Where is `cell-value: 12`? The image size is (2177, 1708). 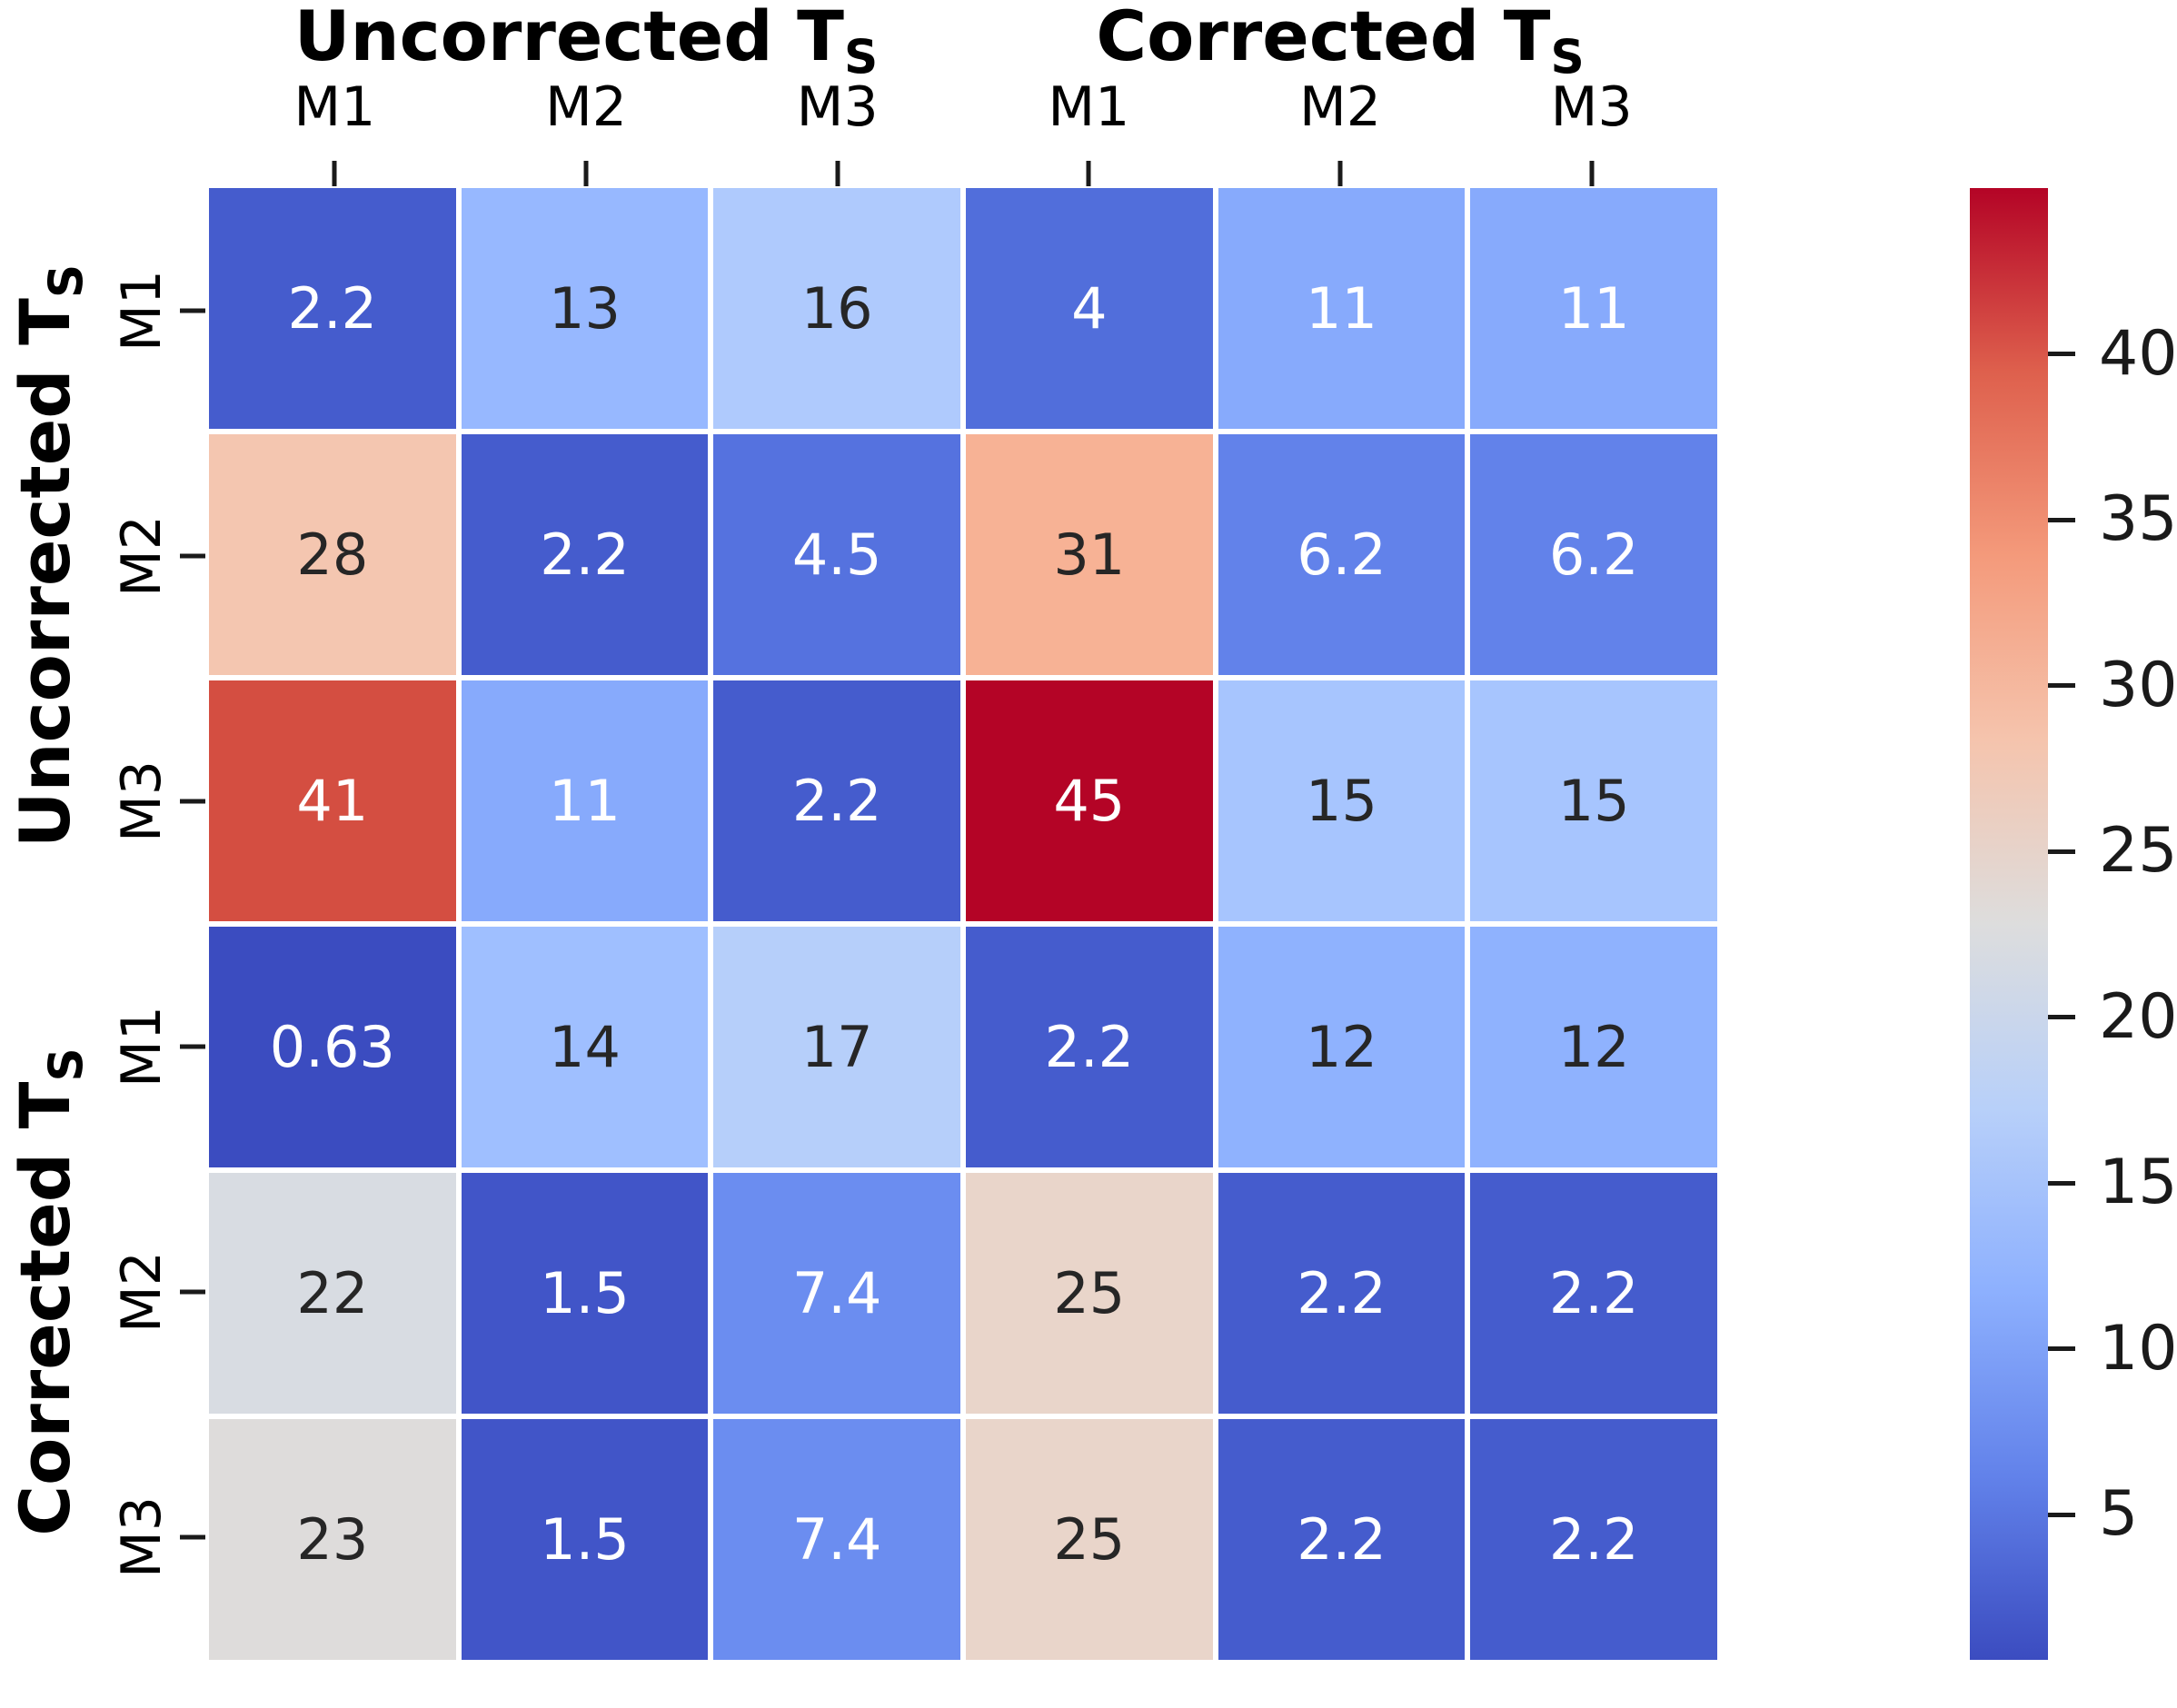 cell-value: 12 is located at coordinates (1341, 1046).